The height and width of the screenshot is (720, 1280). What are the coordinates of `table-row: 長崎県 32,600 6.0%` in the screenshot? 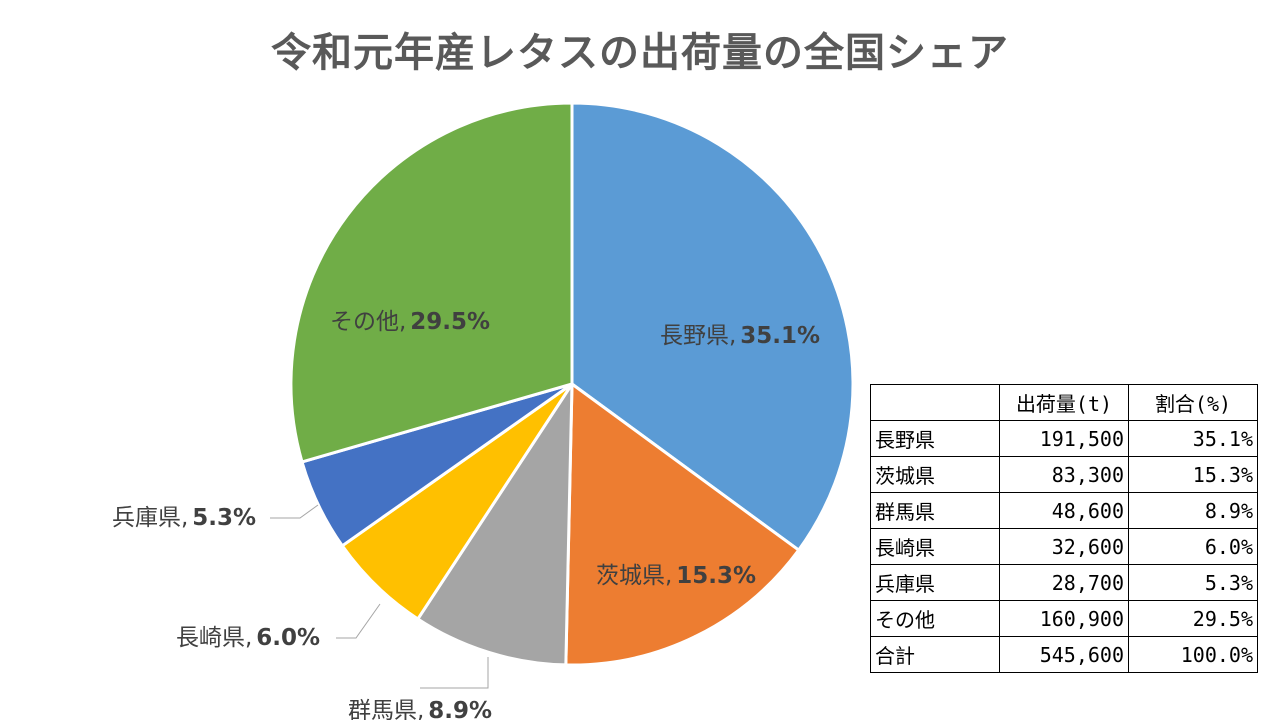 It's located at (1064, 546).